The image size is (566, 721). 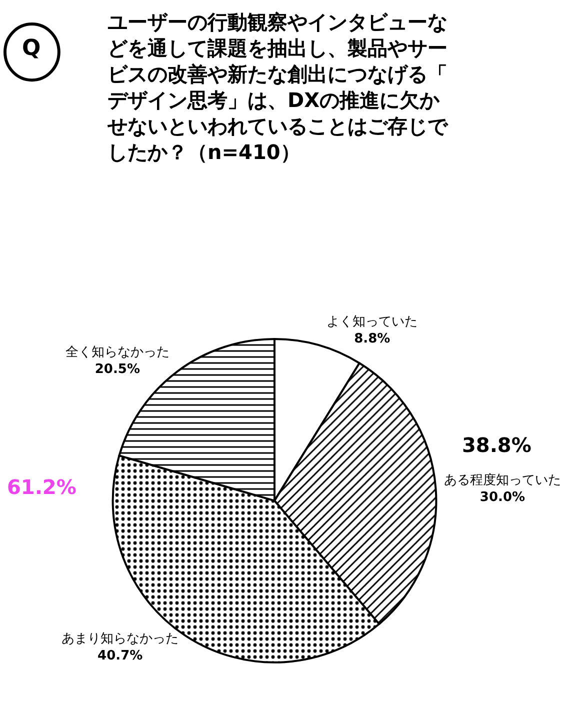 I want to click on slice-label: あまり知らなかった, so click(x=120, y=639).